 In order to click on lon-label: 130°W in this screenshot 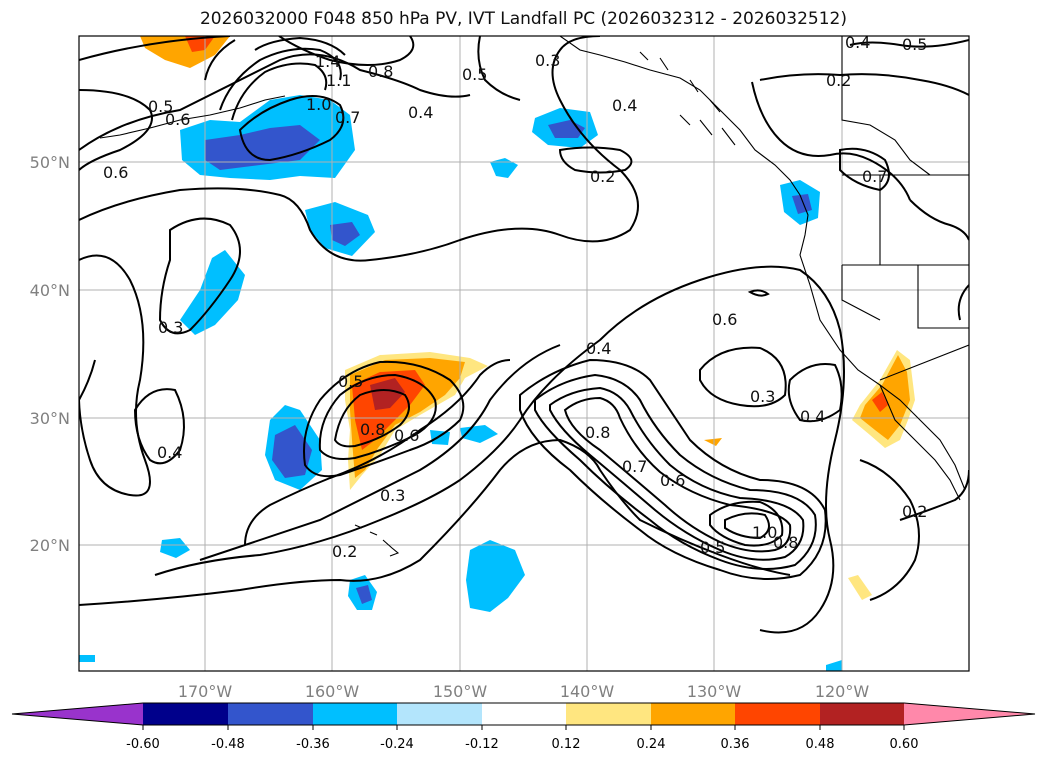, I will do `click(714, 691)`.